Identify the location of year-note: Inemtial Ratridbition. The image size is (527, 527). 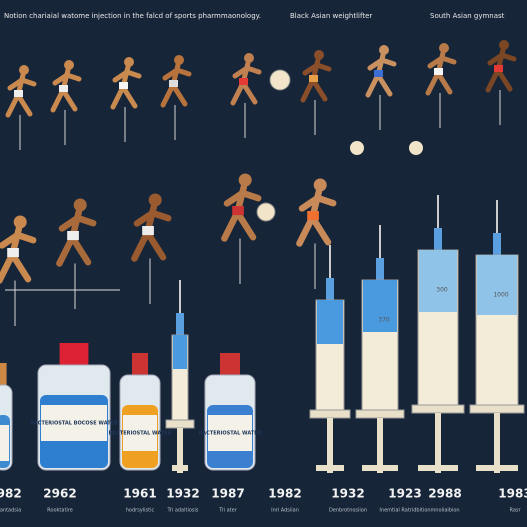
(404, 511).